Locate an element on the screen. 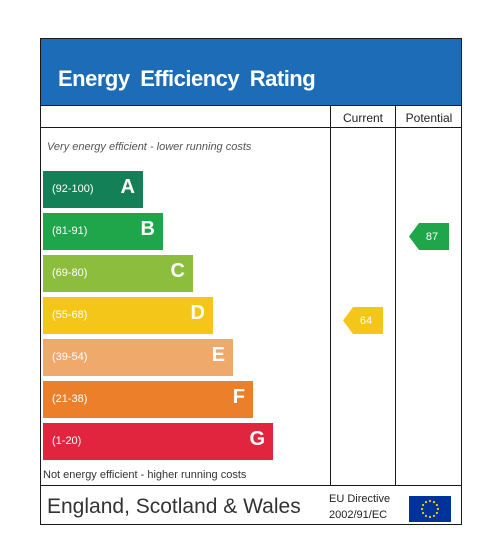 The image size is (500, 555). region-label: England, Scotland & Wales is located at coordinates (174, 506).